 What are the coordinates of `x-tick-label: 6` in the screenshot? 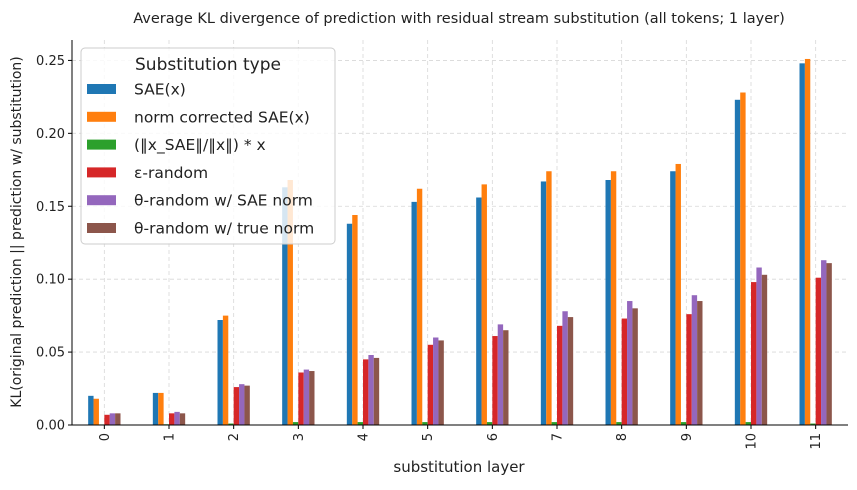 It's located at (493, 437).